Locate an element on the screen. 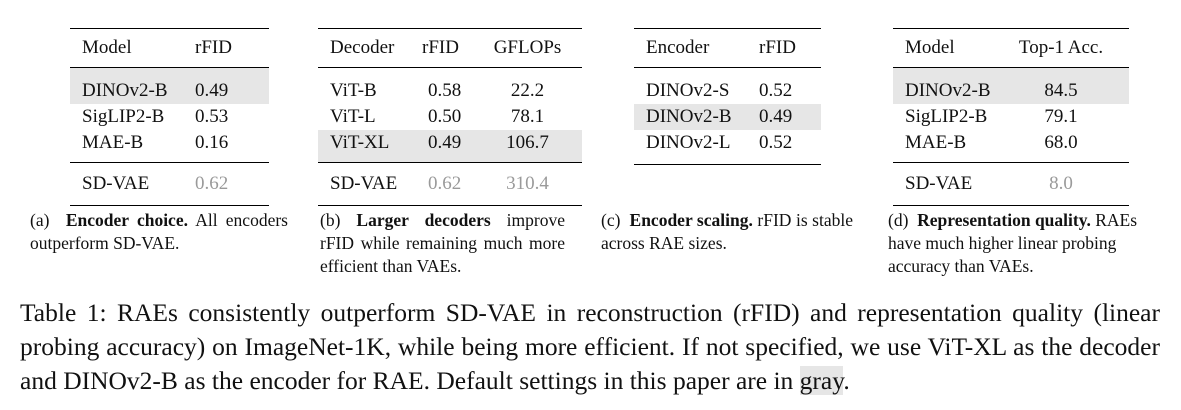 The image size is (1181, 410). table-row: DINOv2-L 0.52 is located at coordinates (727, 147).